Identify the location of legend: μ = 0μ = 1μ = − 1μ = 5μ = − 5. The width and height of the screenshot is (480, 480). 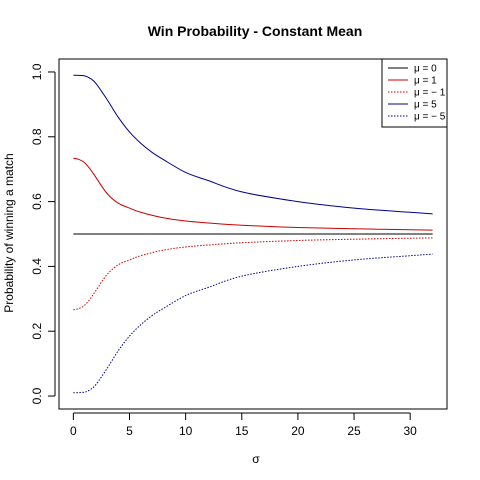
(414, 93).